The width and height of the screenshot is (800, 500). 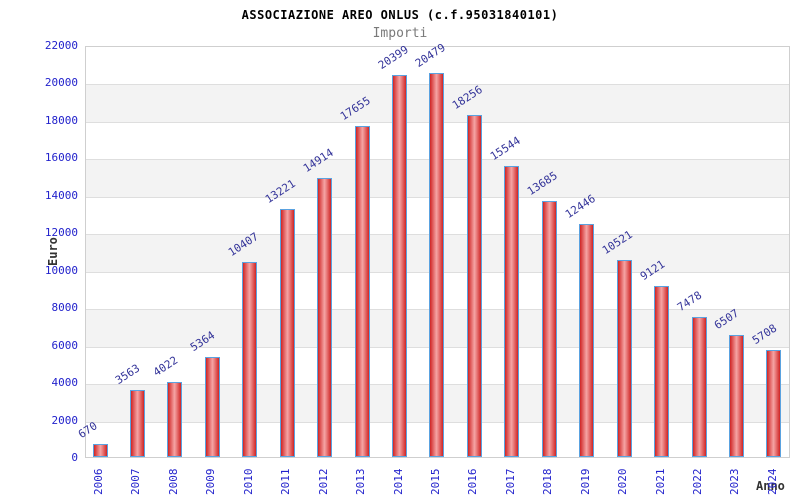 What do you see at coordinates (400, 33) in the screenshot?
I see `chart-subtitle: Importi` at bounding box center [400, 33].